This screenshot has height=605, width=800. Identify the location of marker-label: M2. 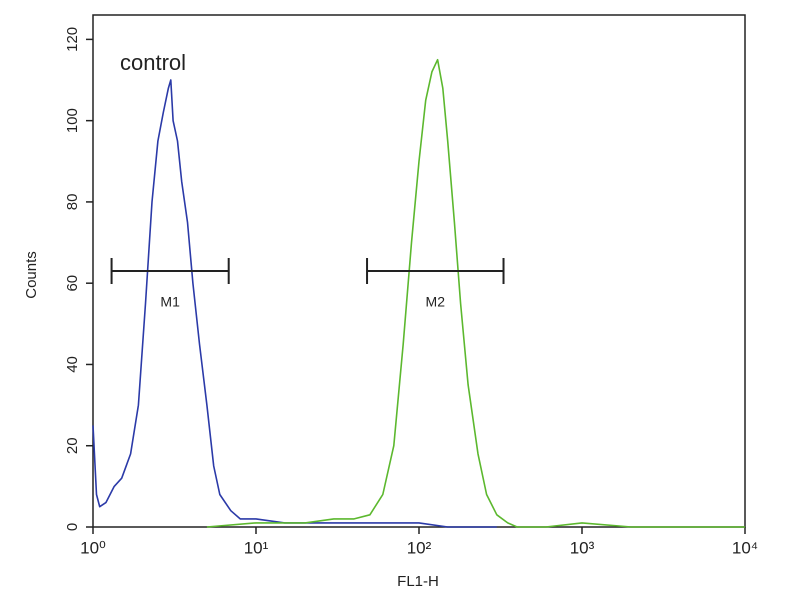
(436, 302).